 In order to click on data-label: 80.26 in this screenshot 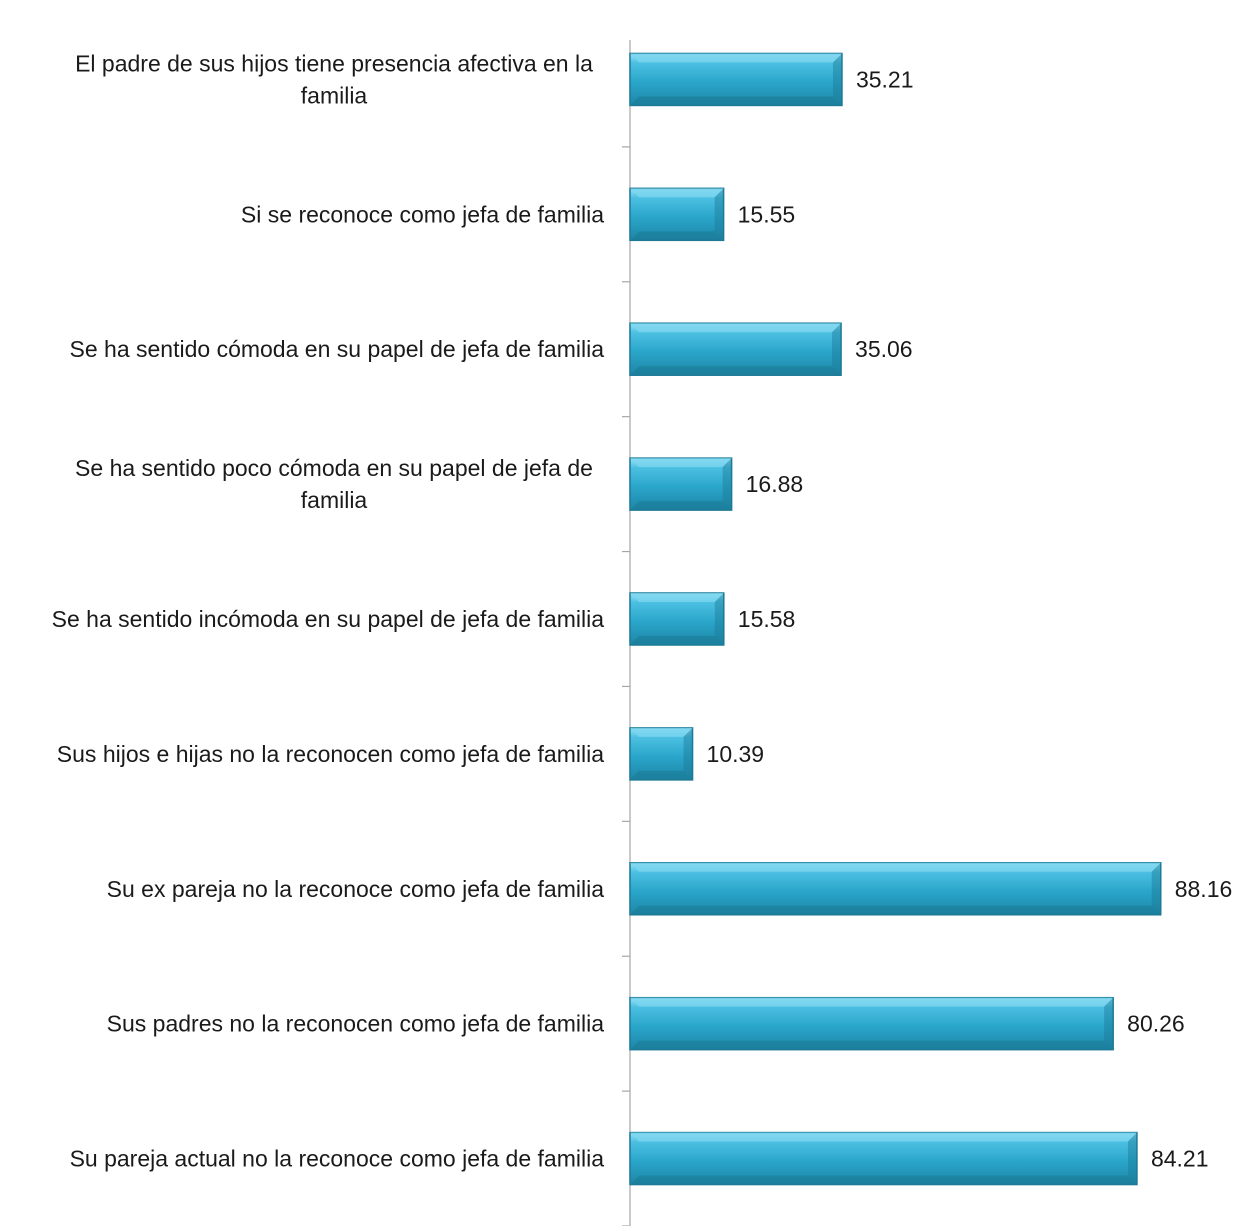, I will do `click(1156, 1024)`.